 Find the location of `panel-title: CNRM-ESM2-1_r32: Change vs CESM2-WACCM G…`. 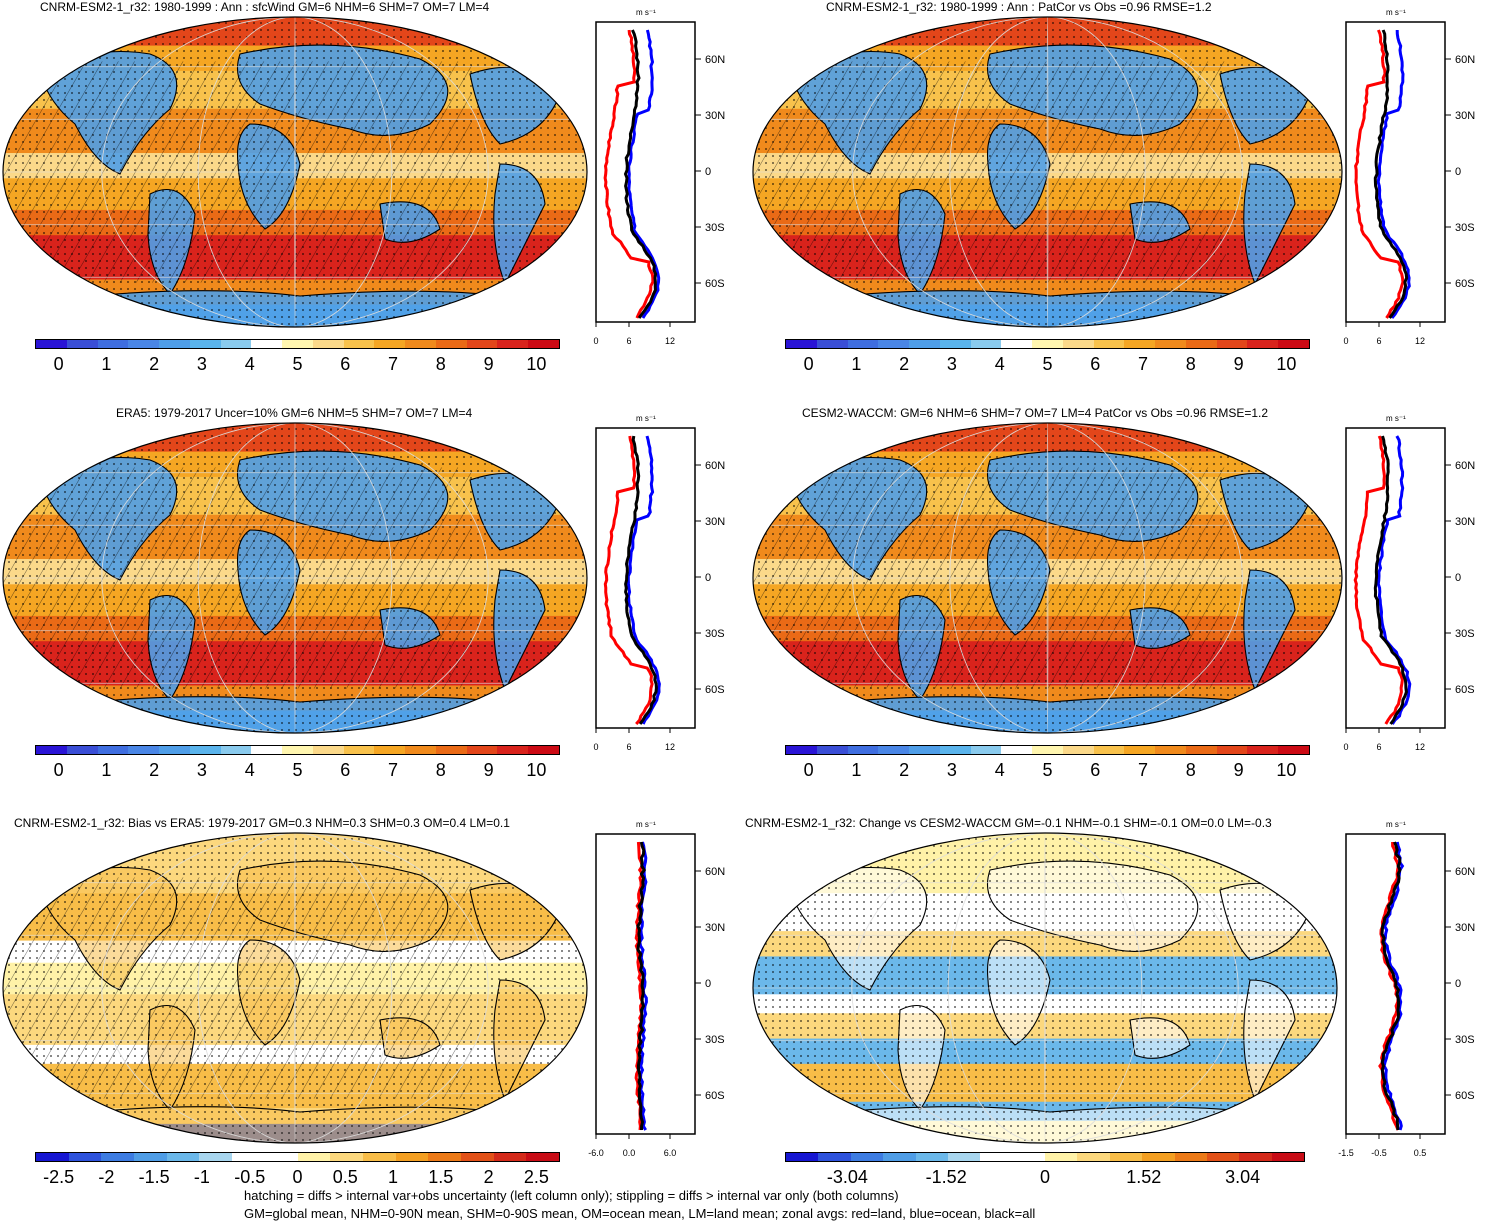

panel-title: CNRM-ESM2-1_r32: Change vs CESM2-WACCM G… is located at coordinates (1008, 823).